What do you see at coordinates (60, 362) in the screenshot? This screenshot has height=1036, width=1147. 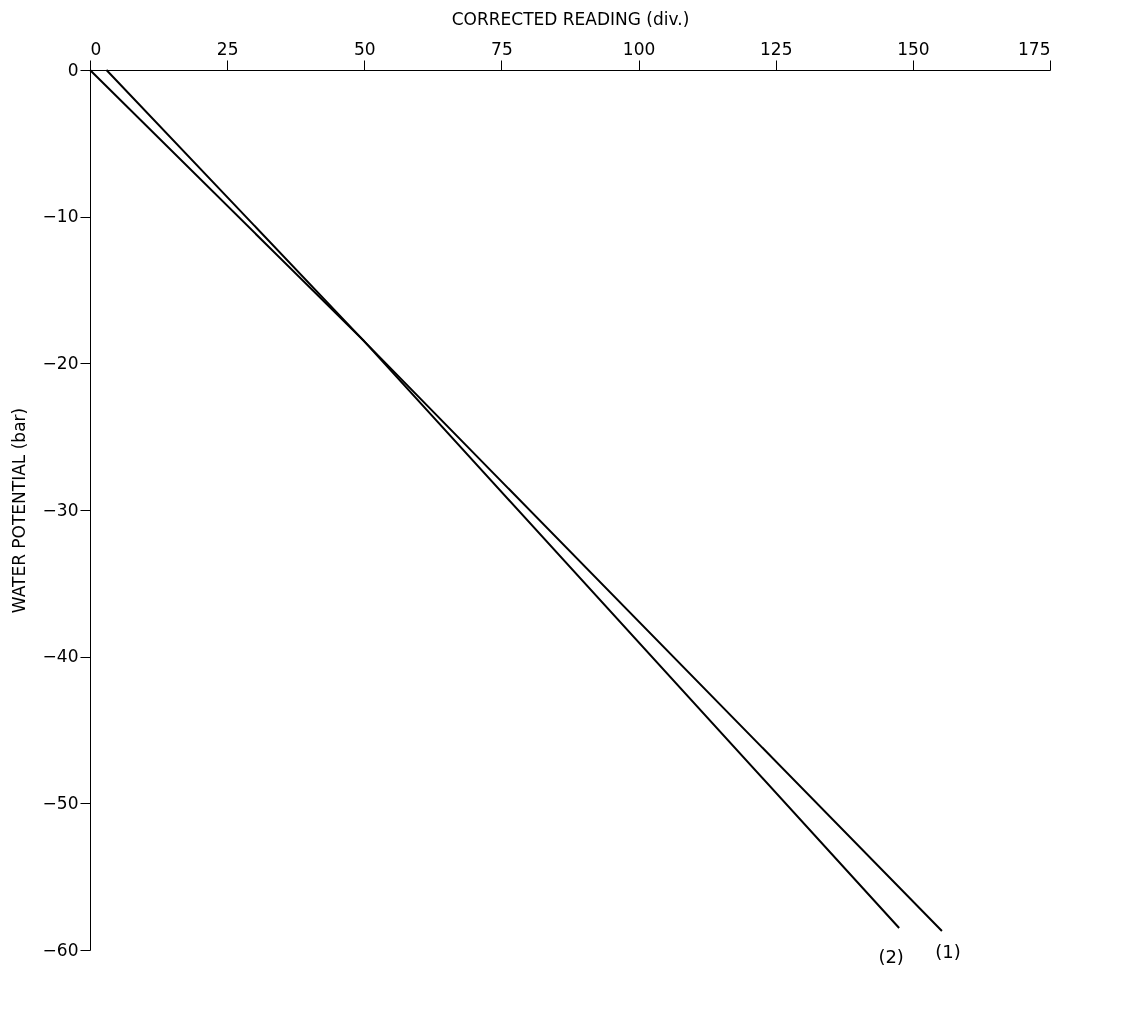 I see `y-tick-label: −20` at bounding box center [60, 362].